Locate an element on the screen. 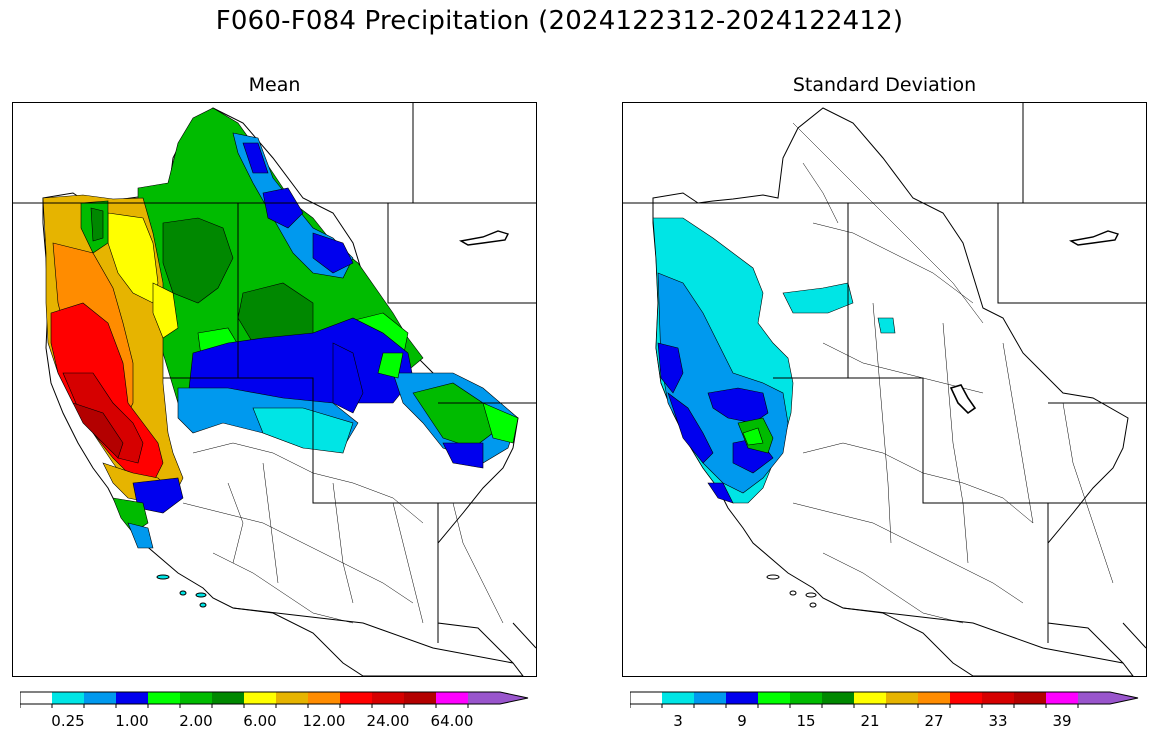 This screenshot has height=741, width=1159. mean-colorbar is located at coordinates (277, 702).